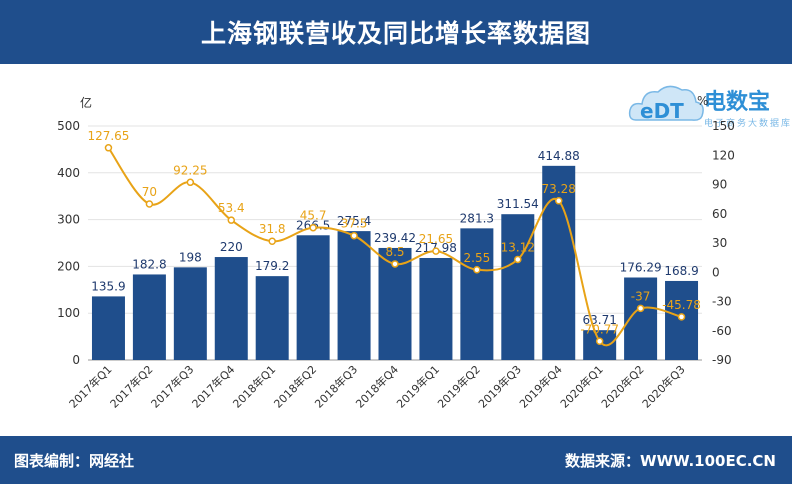 The height and width of the screenshot is (484, 792). I want to click on bar-value-label: 220, so click(231, 247).